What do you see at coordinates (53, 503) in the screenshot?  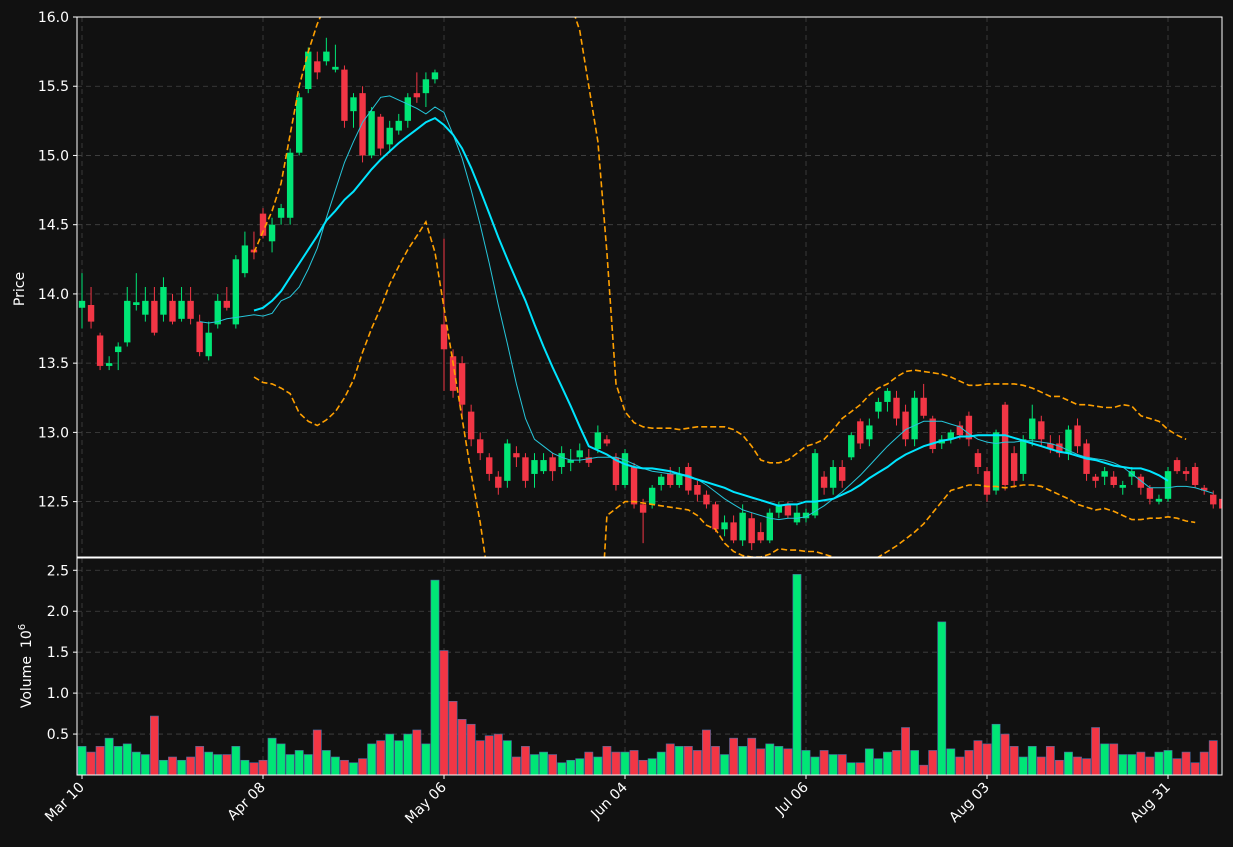 I see `price-y-tick-label: 12.5` at bounding box center [53, 503].